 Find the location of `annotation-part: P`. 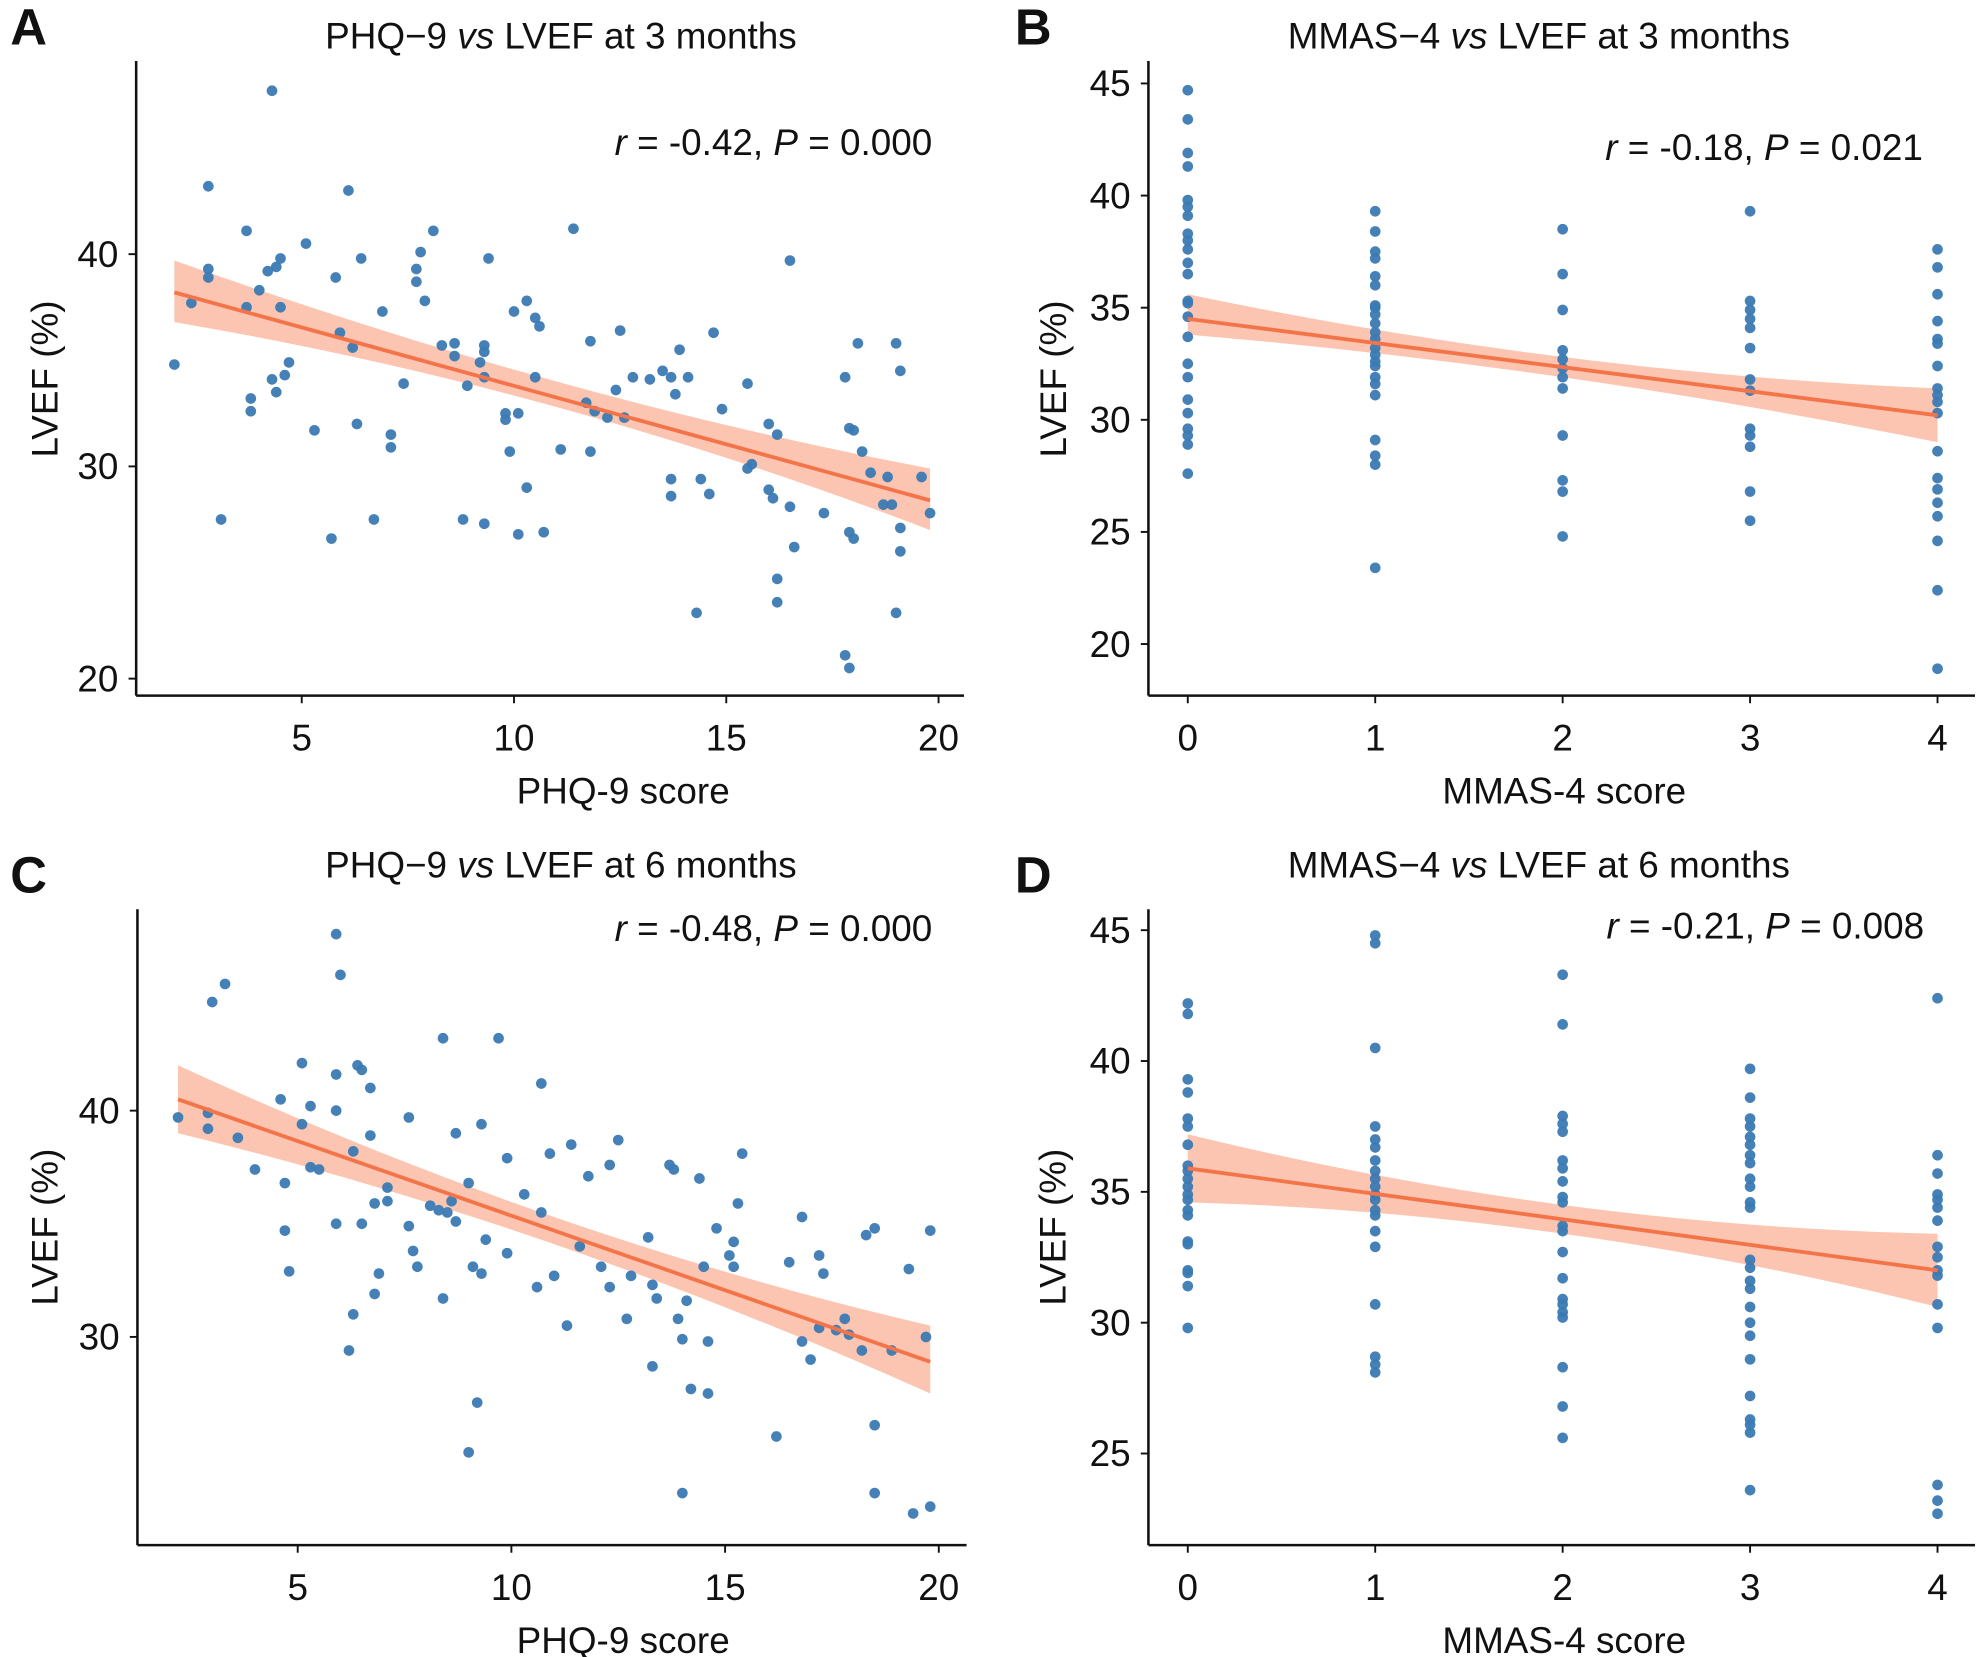

annotation-part: P is located at coordinates (1776, 147).